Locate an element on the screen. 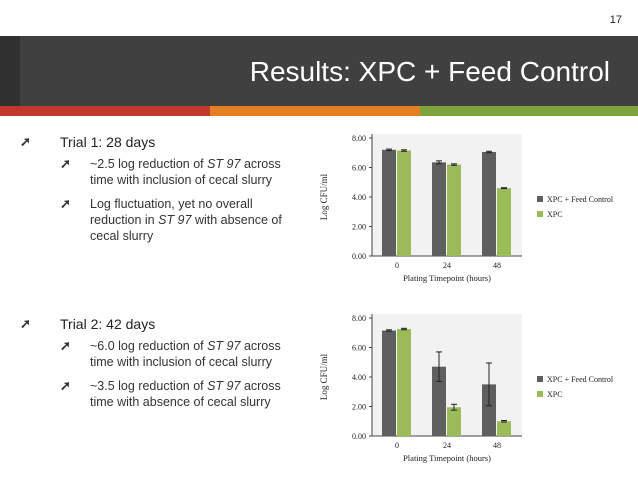  title-bar is located at coordinates (319, 71).